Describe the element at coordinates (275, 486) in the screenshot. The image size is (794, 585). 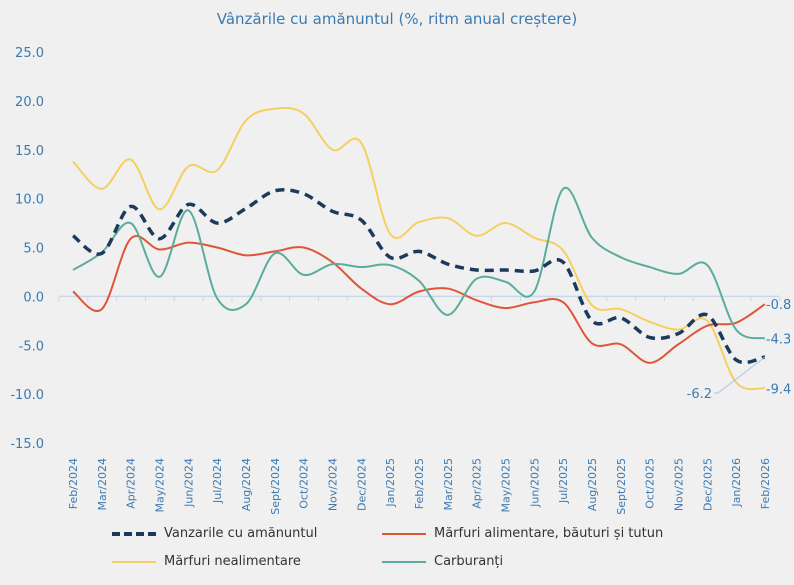
I see `x-tick-label: Sept/2024` at that location.